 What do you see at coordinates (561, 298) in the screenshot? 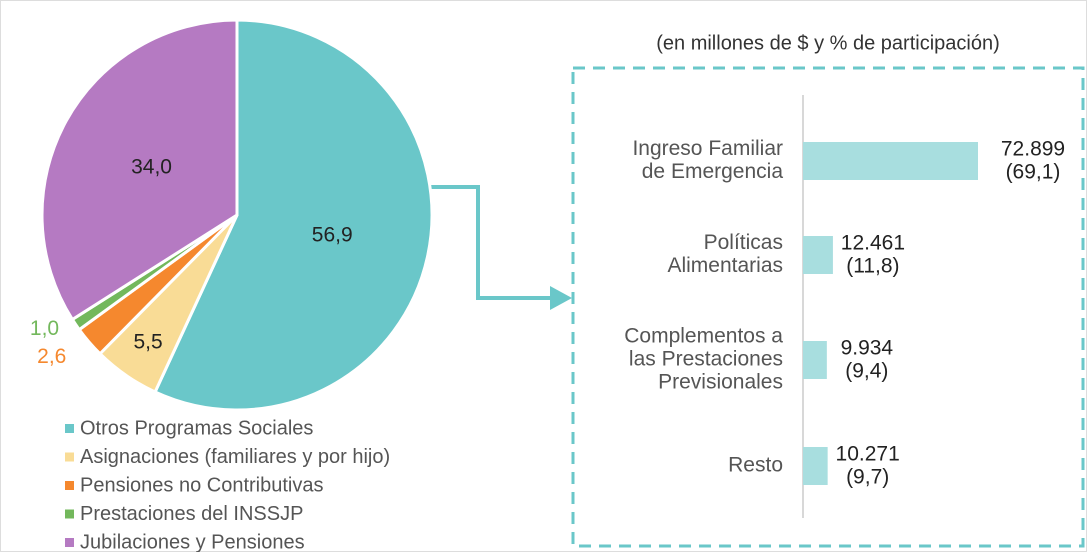
I see `connector-arrowhead` at bounding box center [561, 298].